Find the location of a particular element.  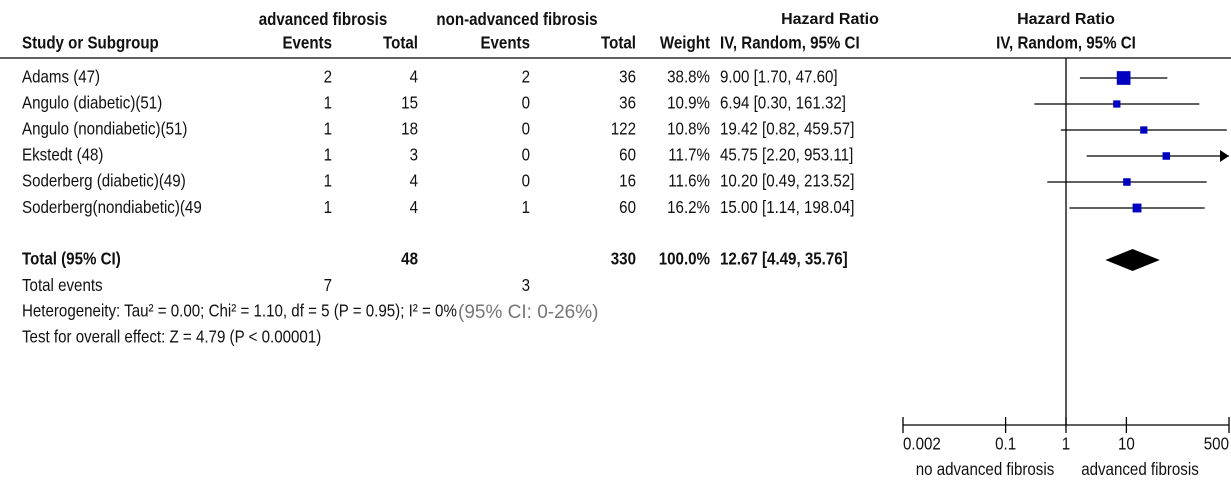

weight: 11.6% is located at coordinates (689, 181).